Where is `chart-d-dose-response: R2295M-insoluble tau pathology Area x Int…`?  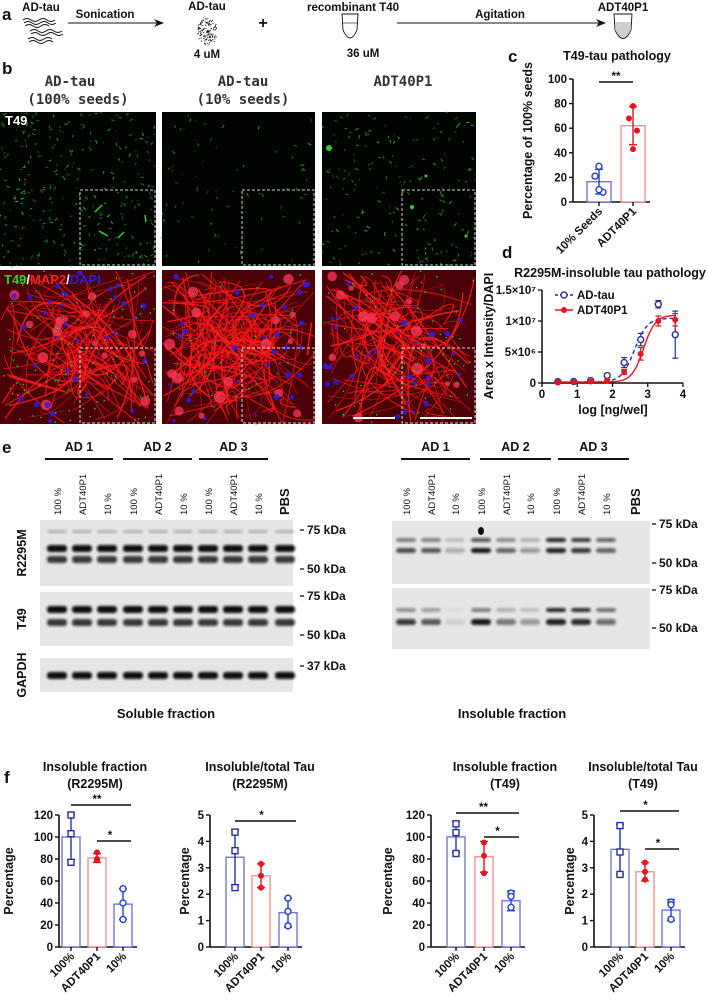 chart-d-dose-response: R2295M-insoluble tau pathology Area x Int… is located at coordinates (594, 341).